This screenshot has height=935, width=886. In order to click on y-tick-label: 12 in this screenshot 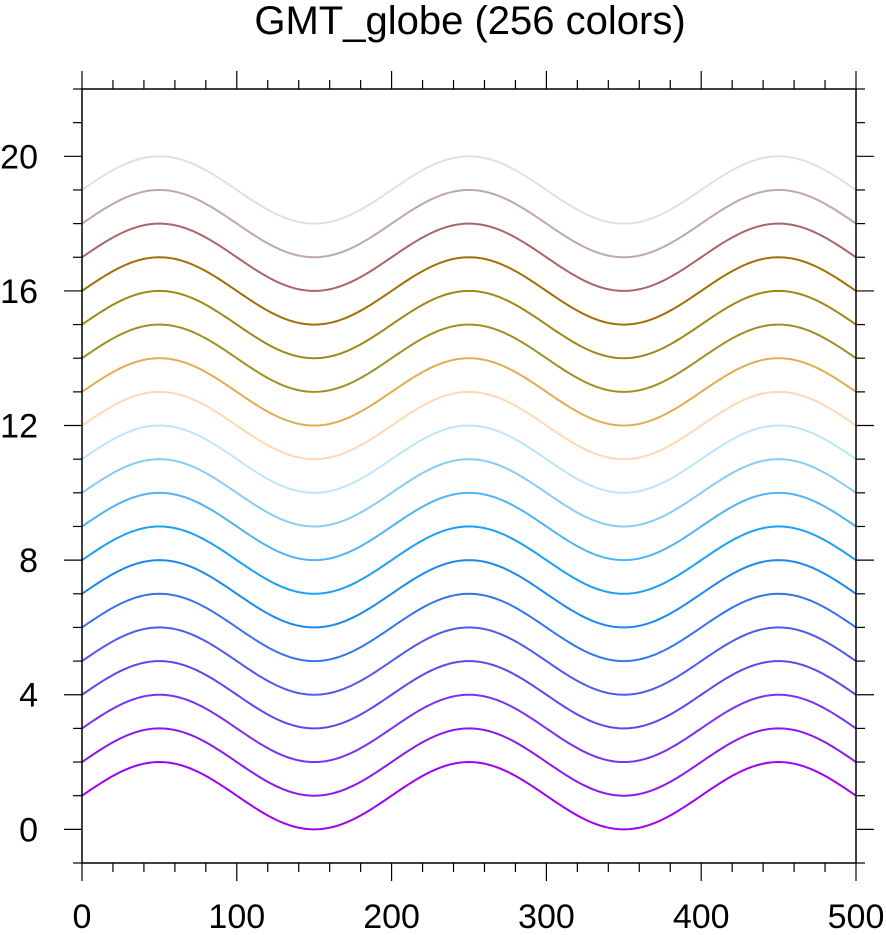, I will do `click(19, 427)`.